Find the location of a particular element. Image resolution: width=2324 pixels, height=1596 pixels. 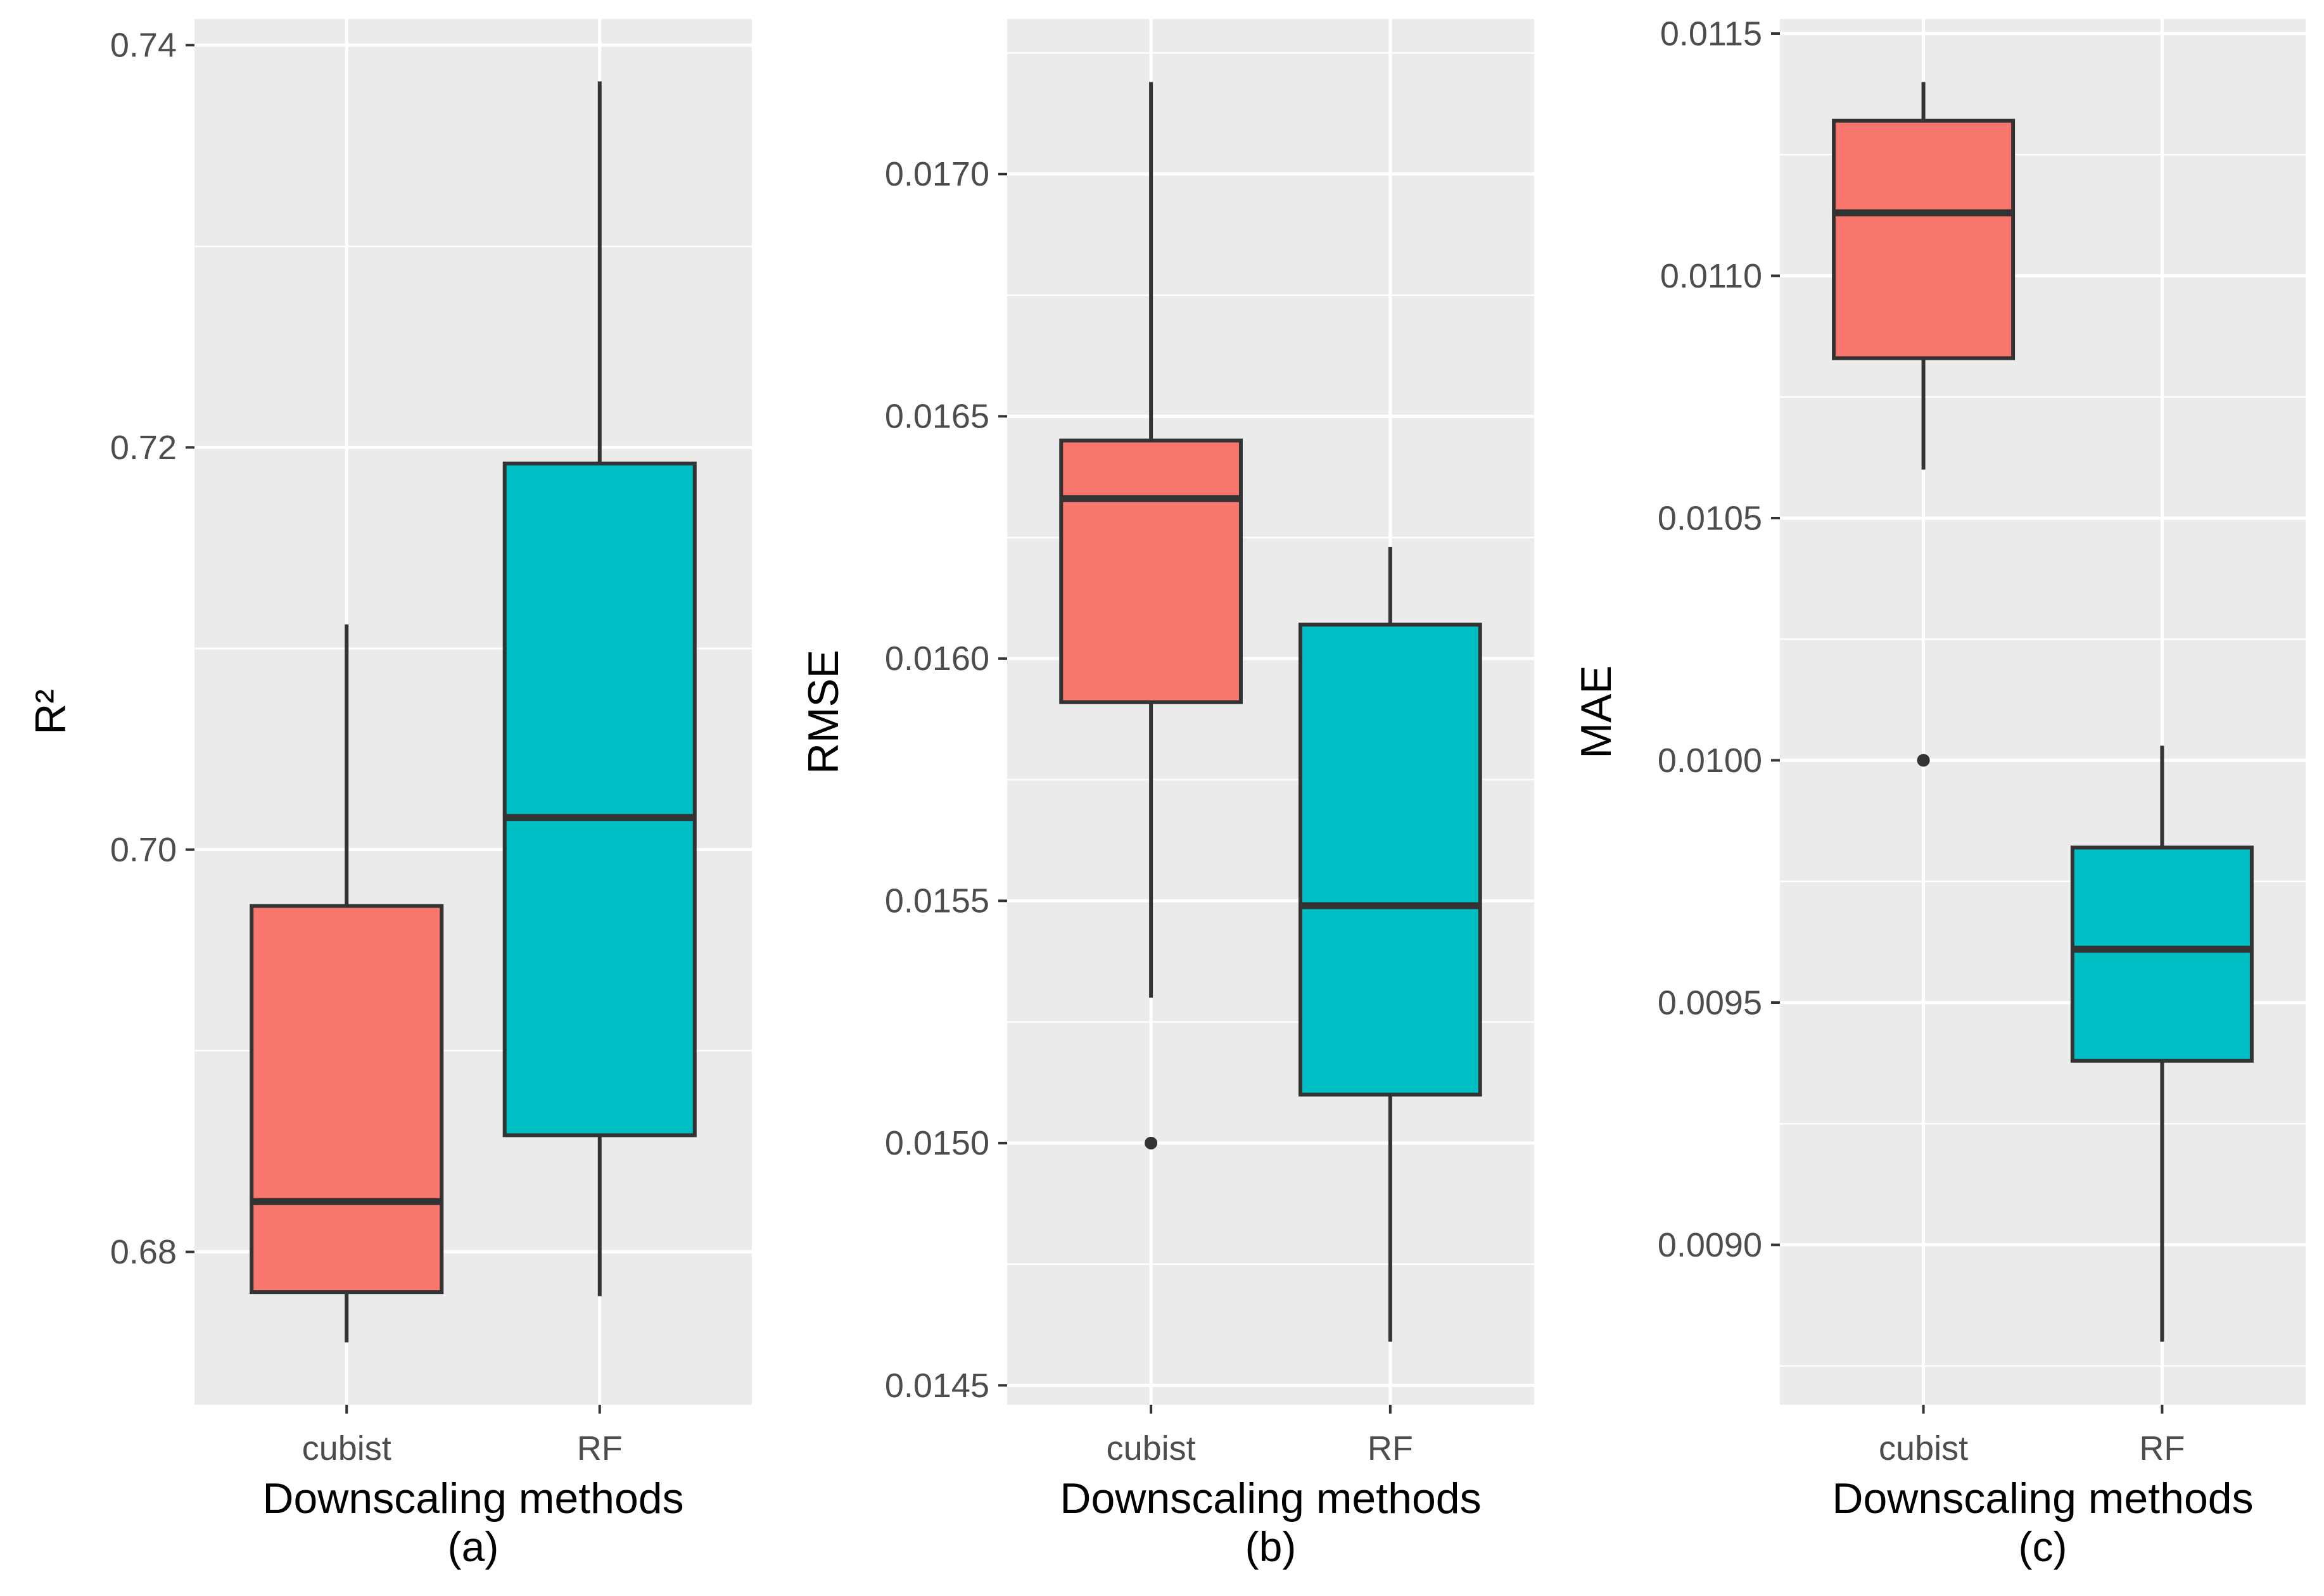

y-tick-label: 0.0090 is located at coordinates (1710, 1245).